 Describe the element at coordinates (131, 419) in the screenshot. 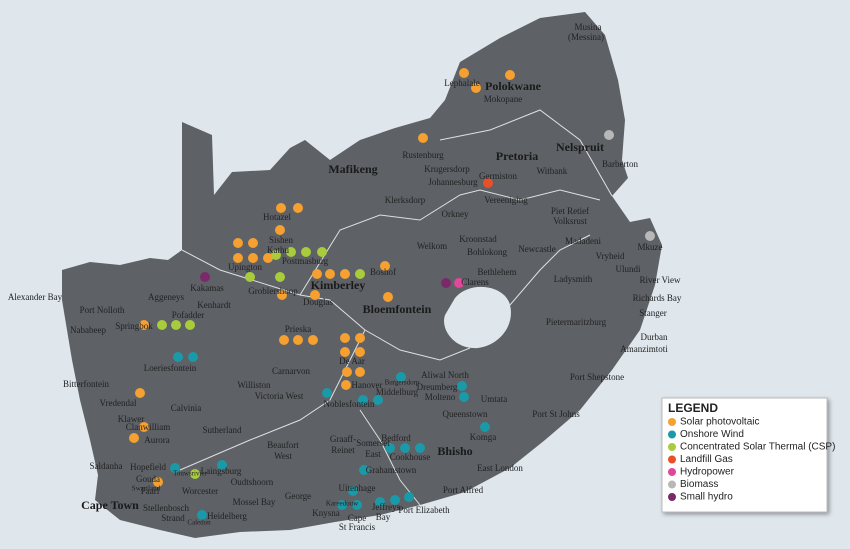

I see `place-label: Klawer` at that location.